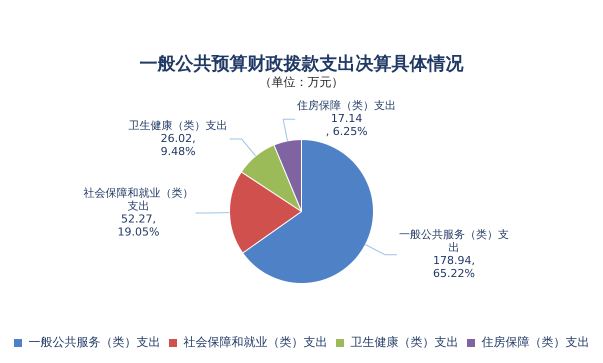  What do you see at coordinates (139, 225) in the screenshot?
I see `data-label: 52.27, 19.05%` at bounding box center [139, 225].